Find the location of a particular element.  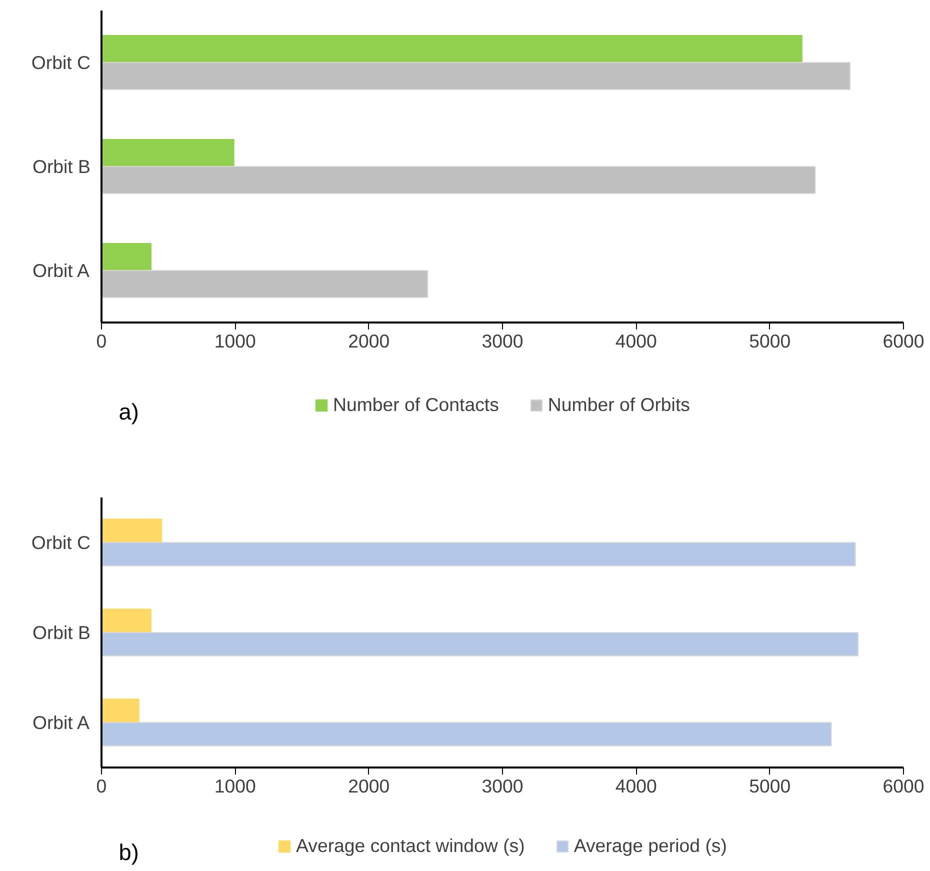

legend-label: Average contact window (s) is located at coordinates (410, 845).